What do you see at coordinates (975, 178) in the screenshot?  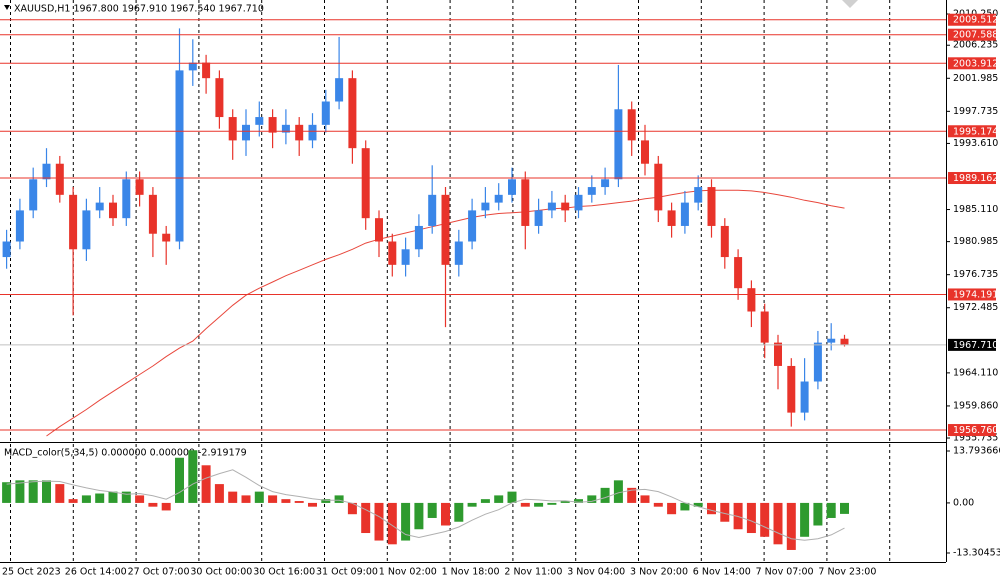 I see `level-label: 1989.162` at bounding box center [975, 178].